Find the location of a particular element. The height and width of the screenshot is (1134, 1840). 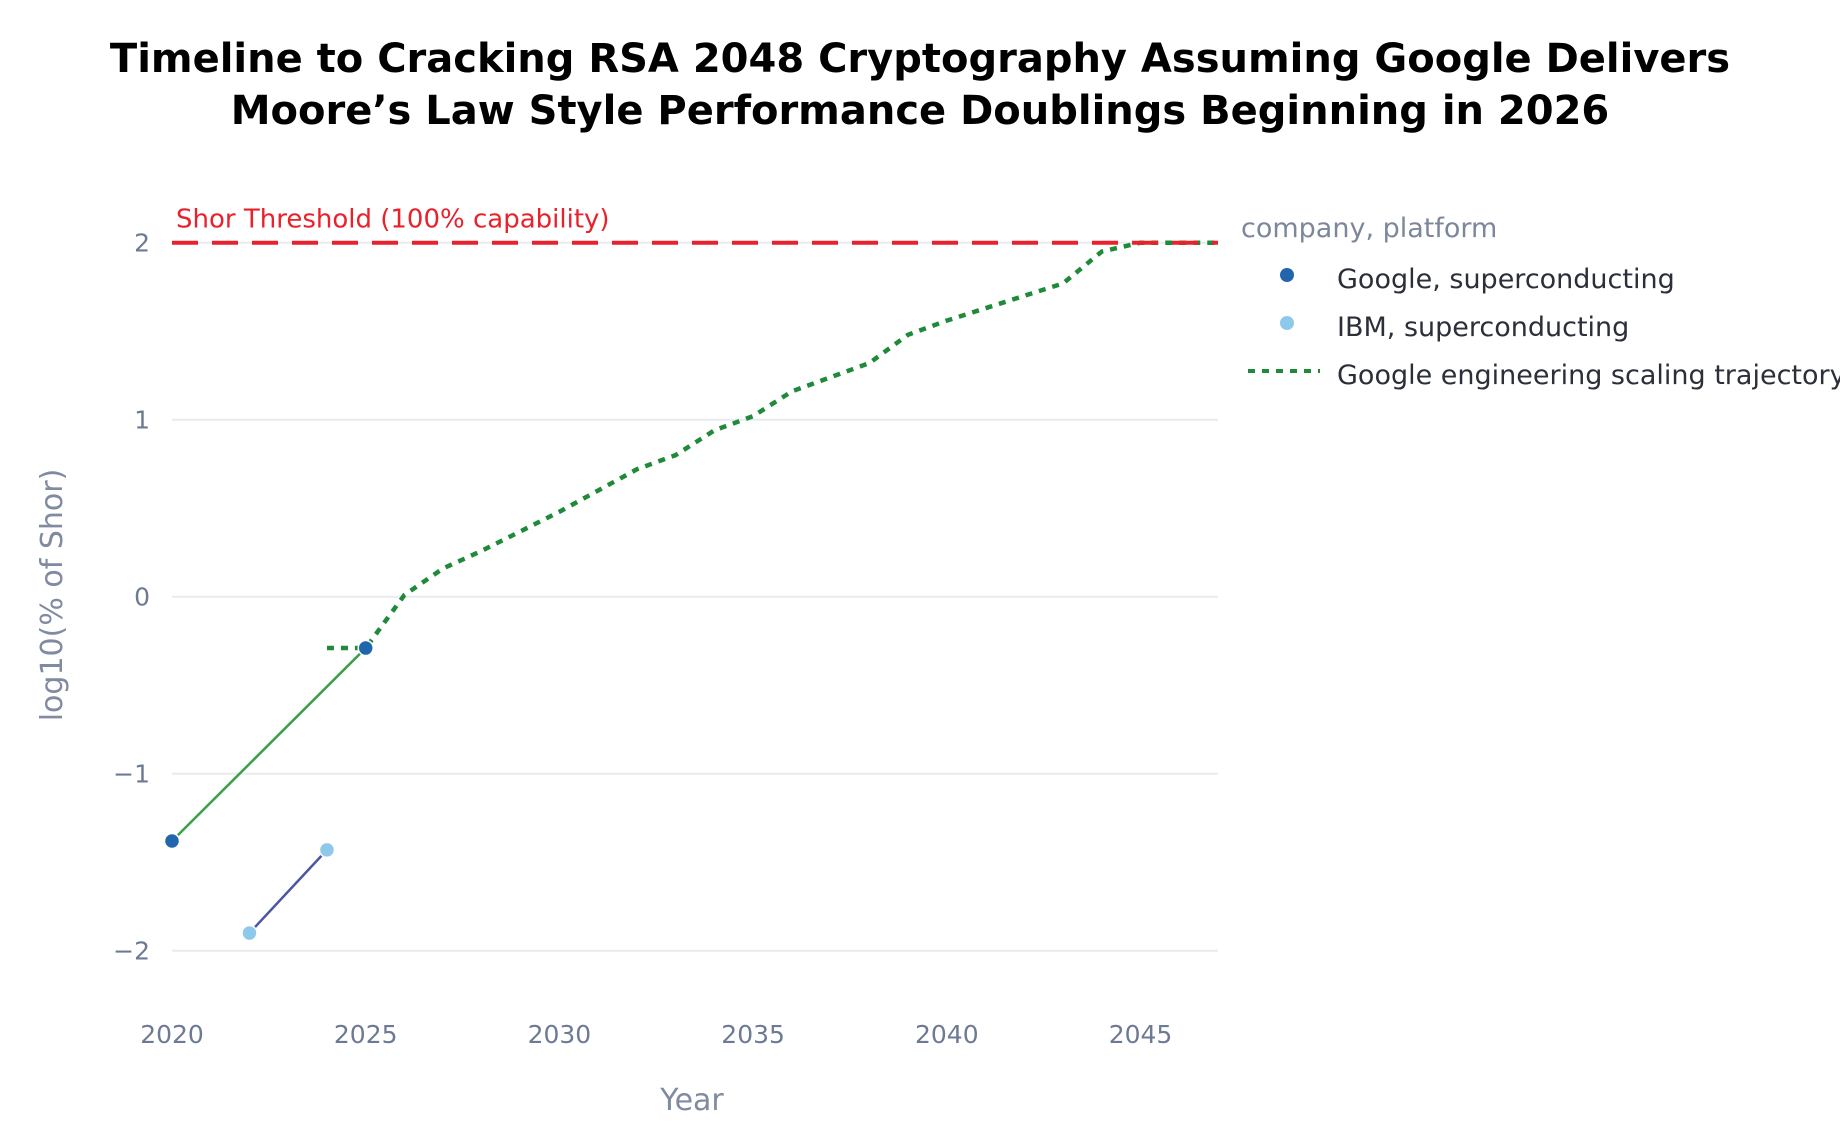

legend-title: company, platform is located at coordinates (1369, 228).